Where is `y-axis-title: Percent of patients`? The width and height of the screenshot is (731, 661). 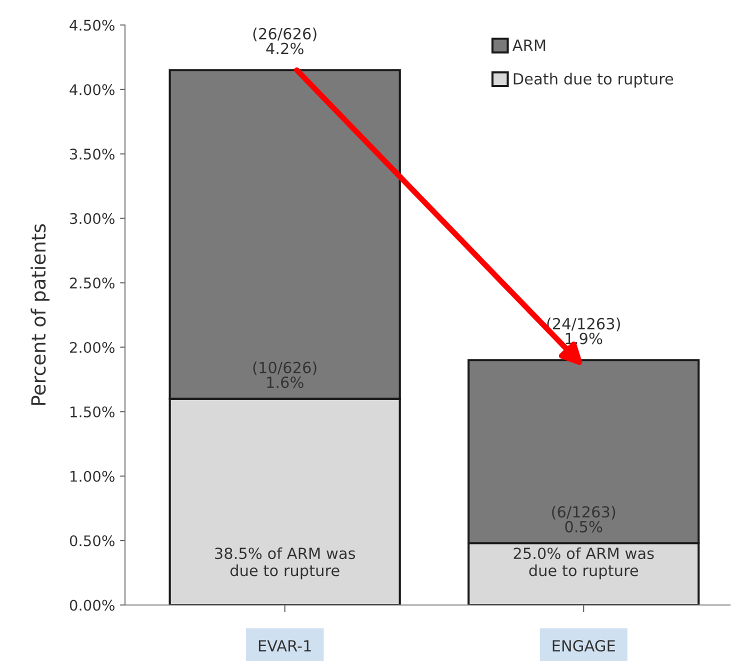
y-axis-title: Percent of patients is located at coordinates (40, 314).